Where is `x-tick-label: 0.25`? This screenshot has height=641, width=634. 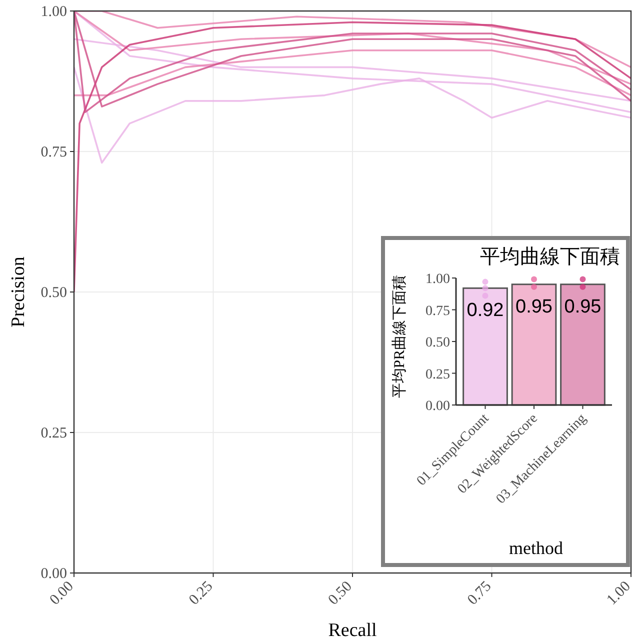 x-tick-label: 0.25 is located at coordinates (201, 593).